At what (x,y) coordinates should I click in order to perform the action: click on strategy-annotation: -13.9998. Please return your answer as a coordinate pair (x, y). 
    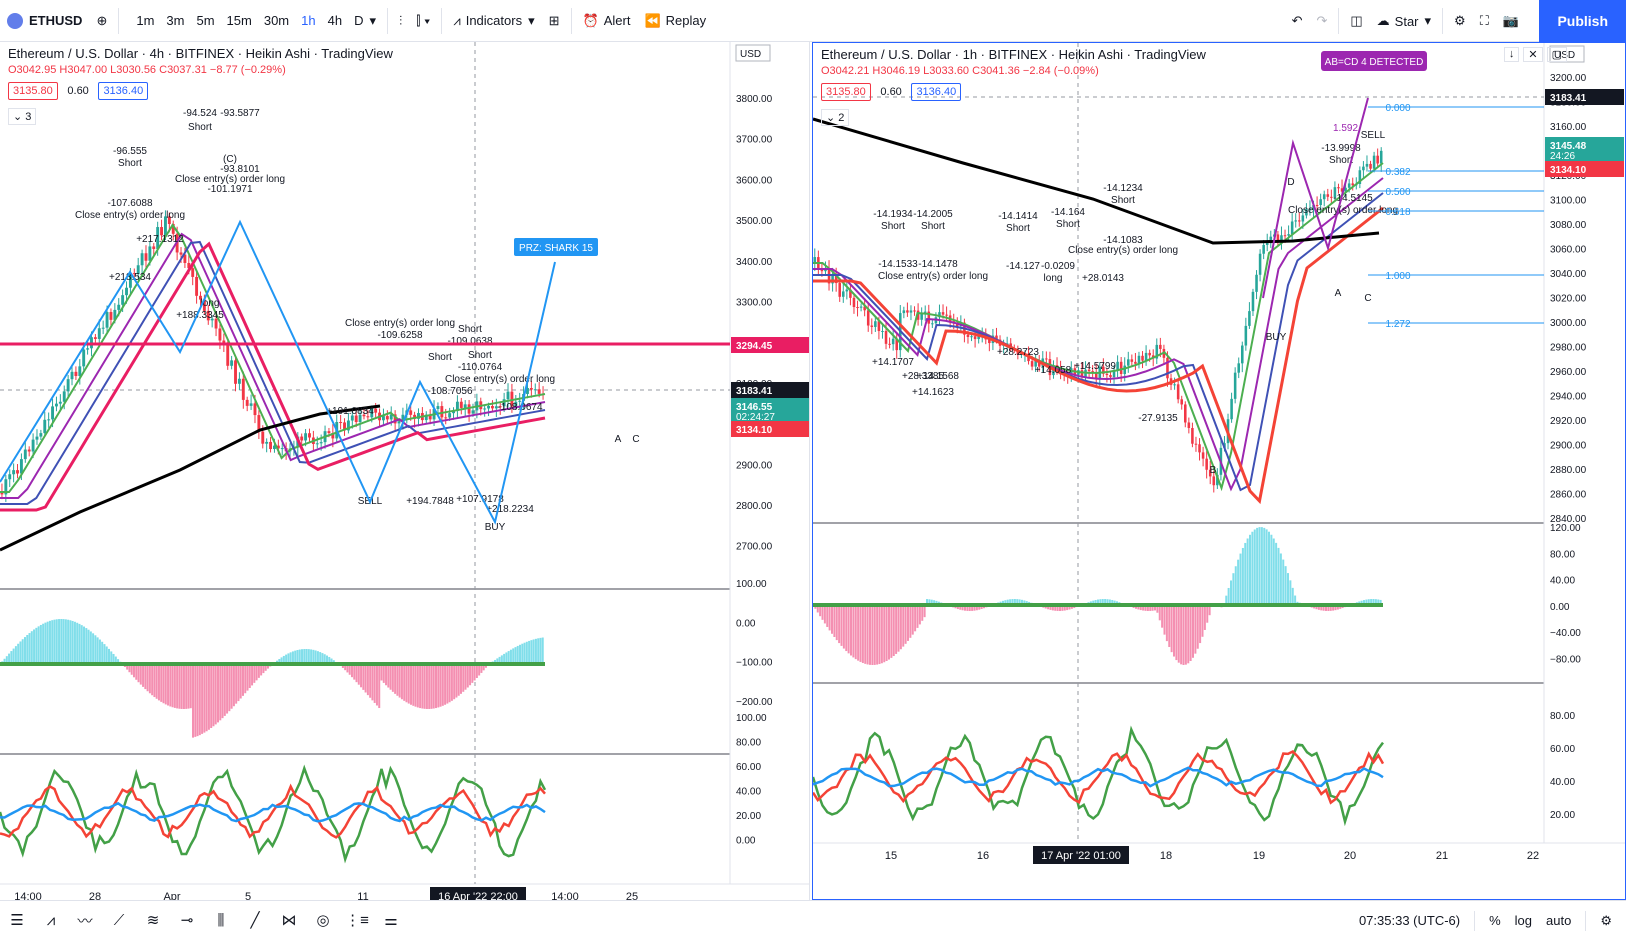
    Looking at the image, I should click on (1341, 148).